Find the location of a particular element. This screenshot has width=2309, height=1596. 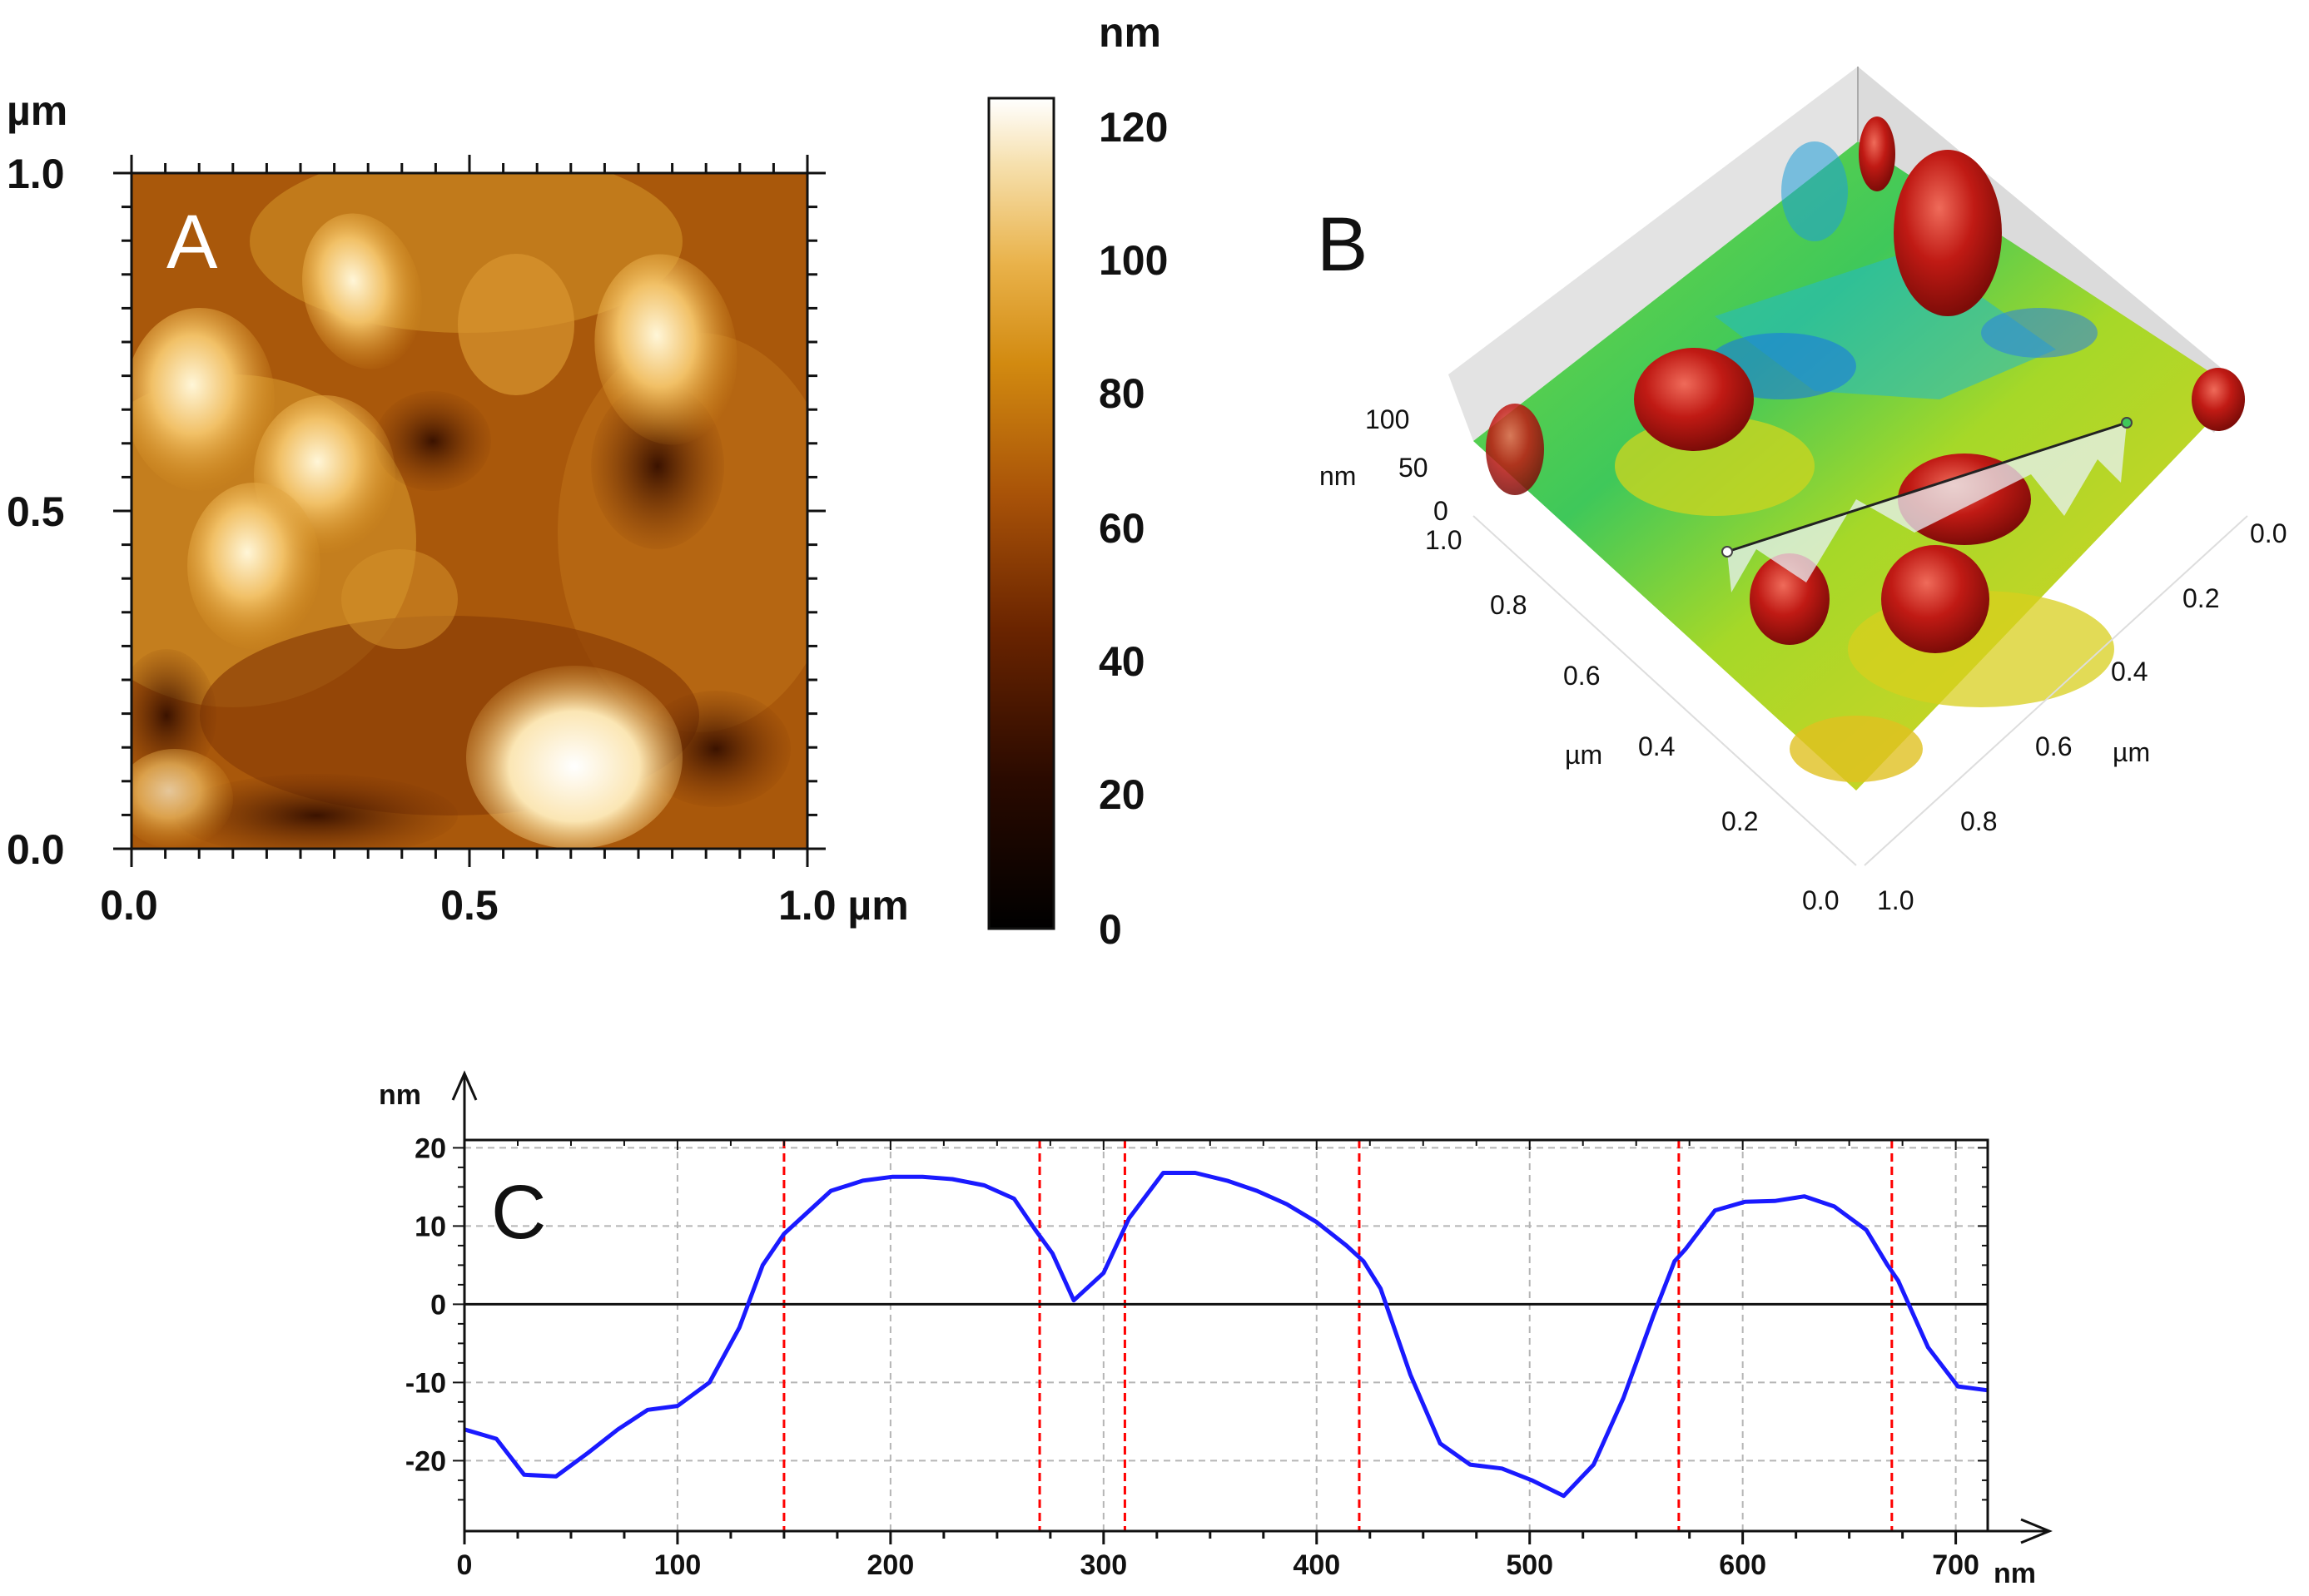

afm-height-map is located at coordinates (470, 511).